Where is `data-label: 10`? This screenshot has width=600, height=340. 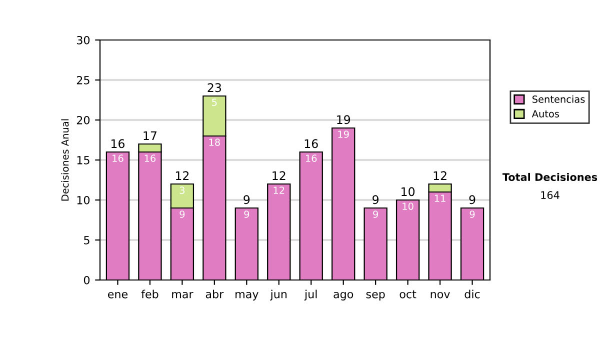 data-label: 10 is located at coordinates (408, 206).